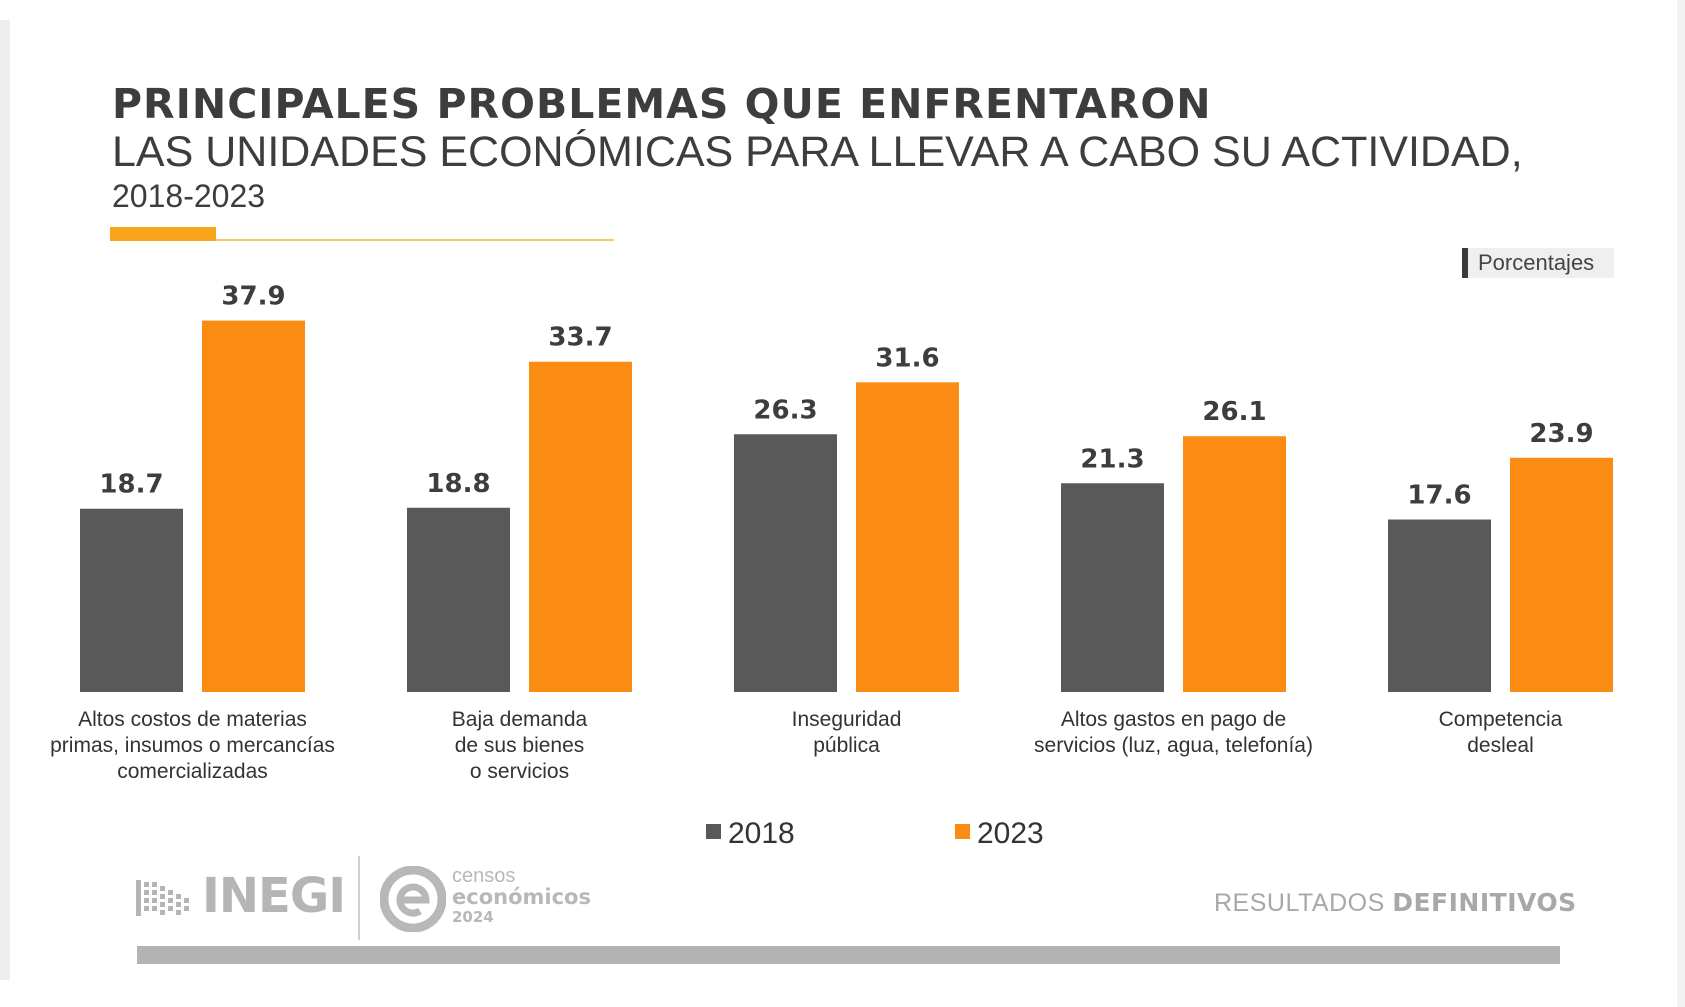 The image size is (1685, 1007). I want to click on inegi-logo: INEGI, so click(241, 896).